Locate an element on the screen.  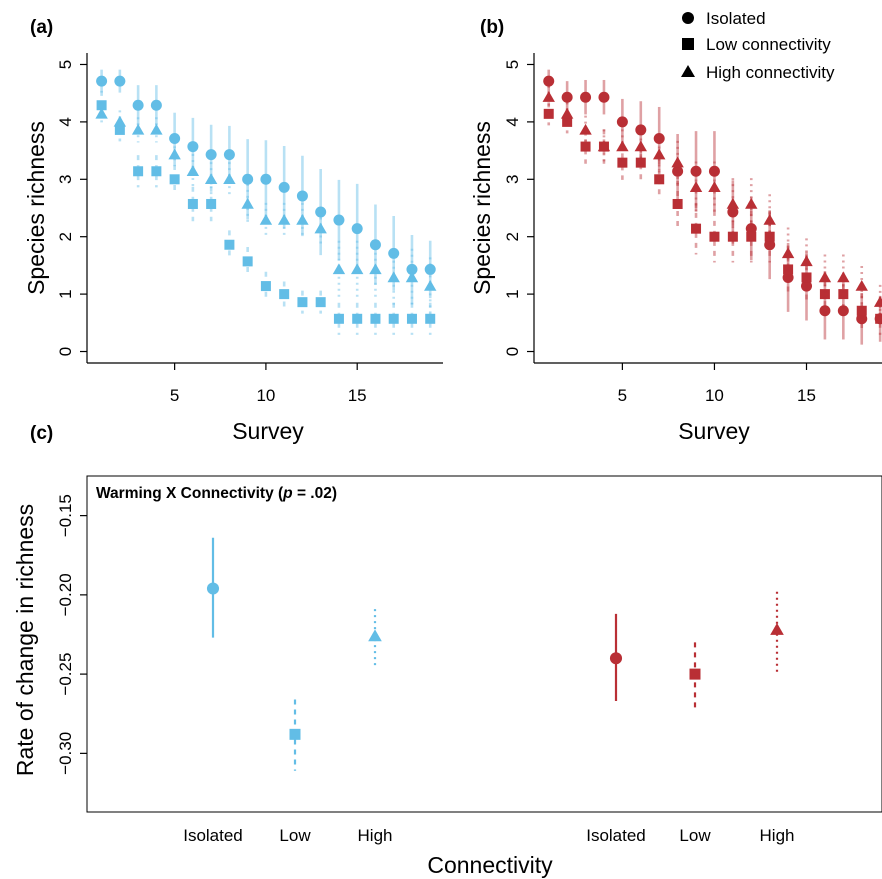
y-tick-label: 4 is located at coordinates (65, 121).